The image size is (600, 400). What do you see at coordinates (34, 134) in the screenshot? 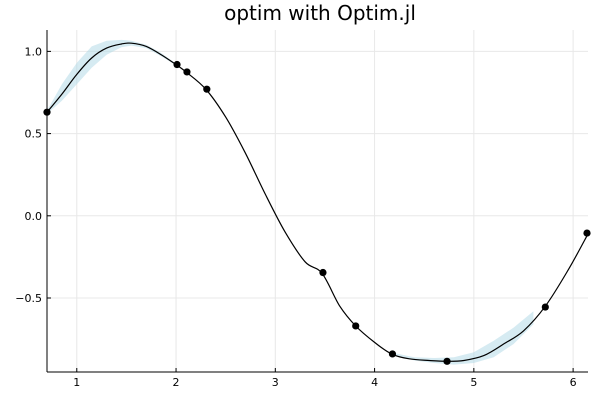
I see `y-tick-label-2: 0.5` at bounding box center [34, 134].